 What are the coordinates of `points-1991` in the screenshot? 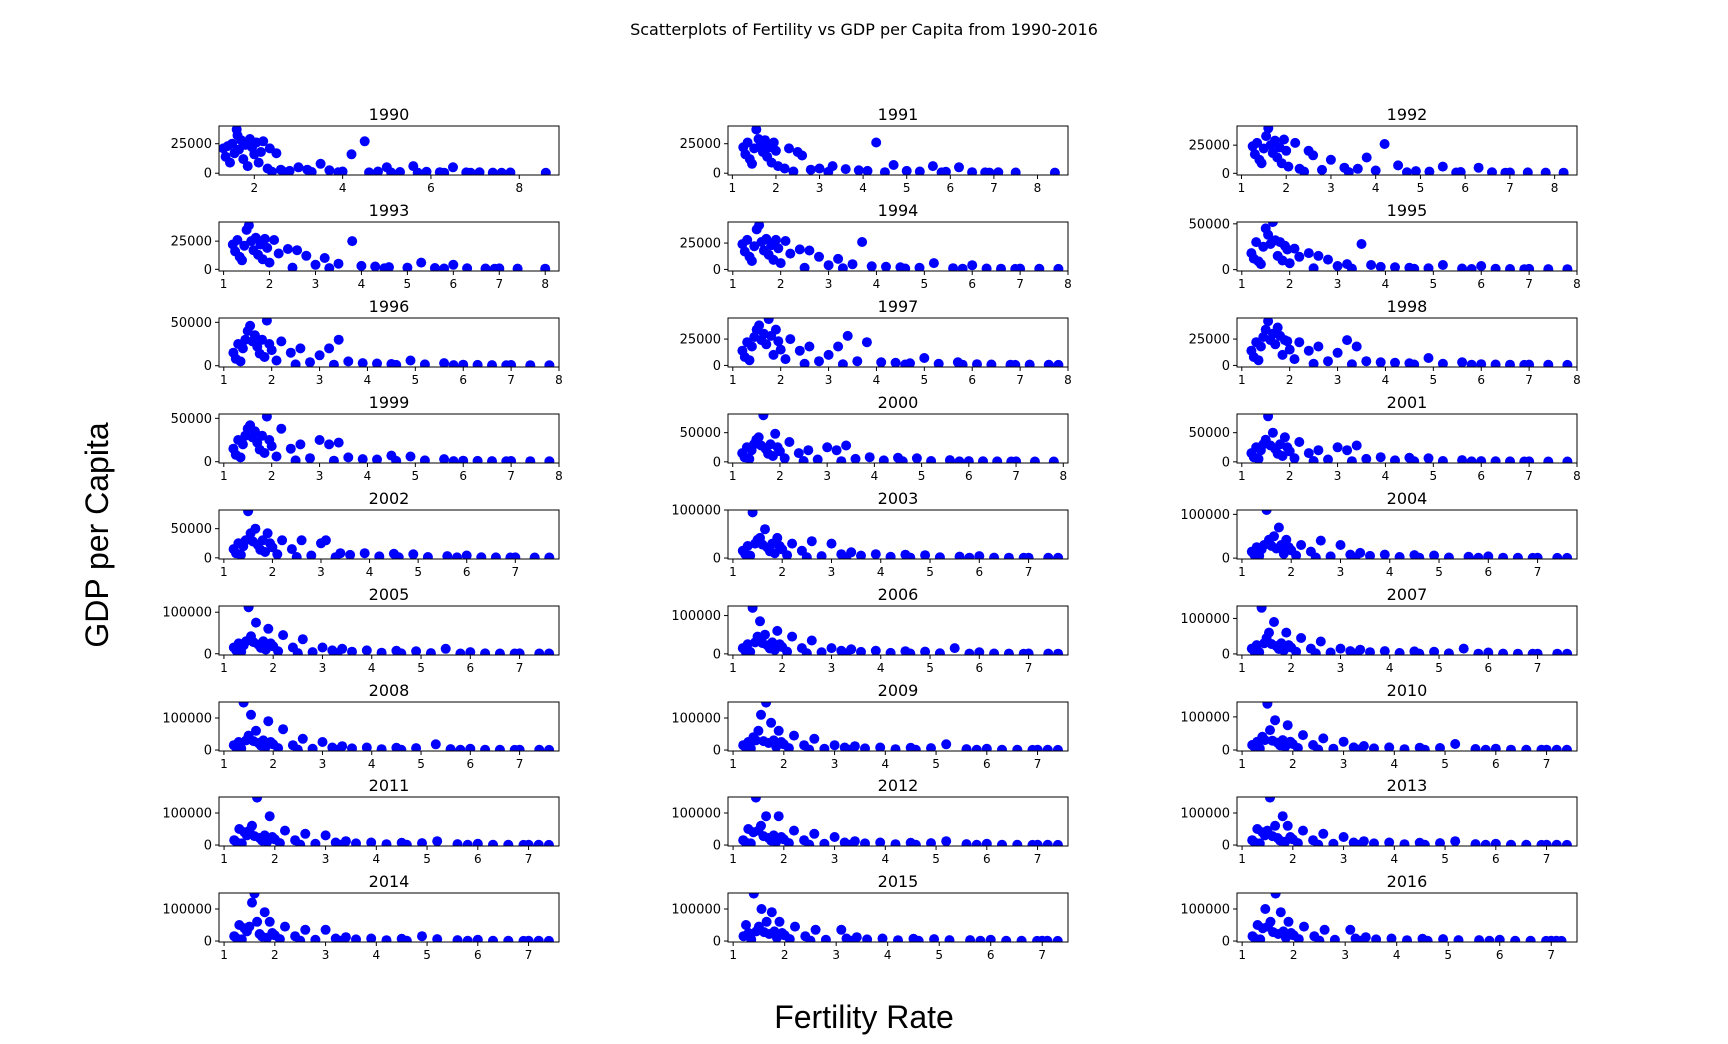 It's located at (899, 150).